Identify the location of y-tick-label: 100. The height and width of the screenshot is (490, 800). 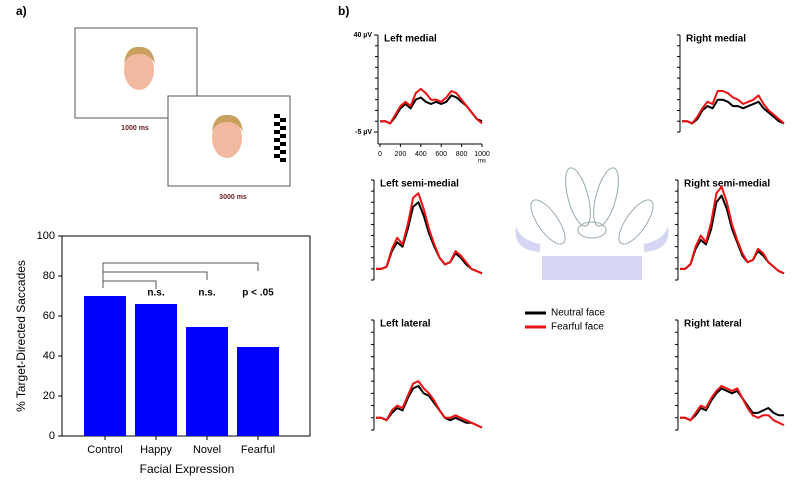
(46, 236).